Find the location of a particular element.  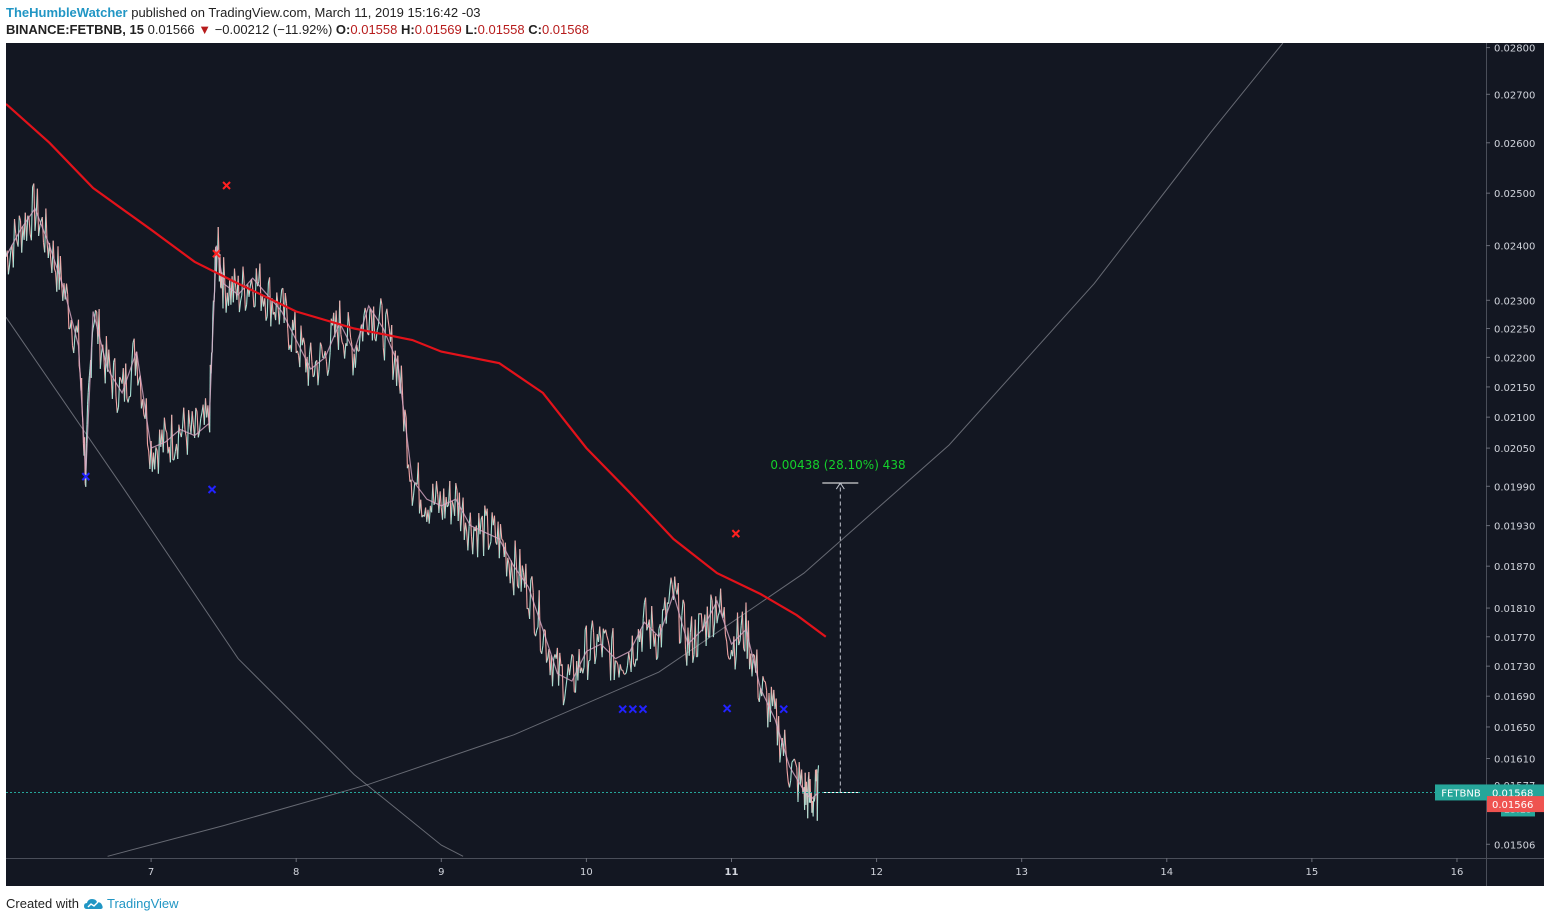

y-tick-label: 0.01770 is located at coordinates (1514, 638).